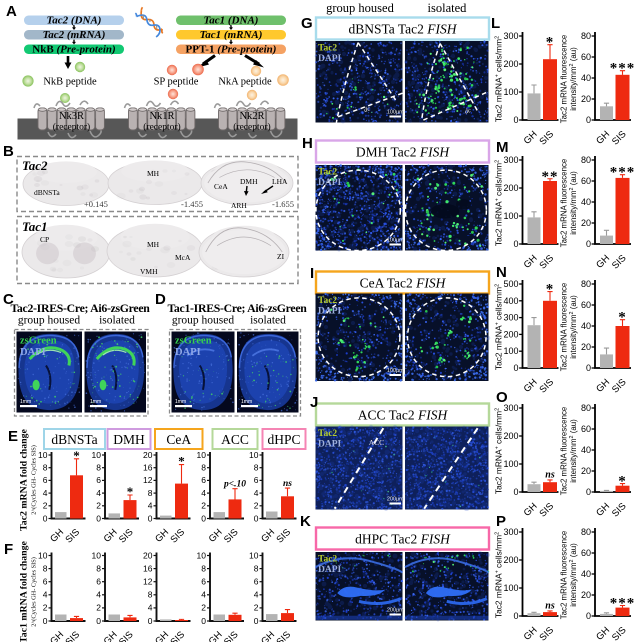  What do you see at coordinates (249, 181) in the screenshot?
I see `svg-text: DMH` at bounding box center [249, 181].